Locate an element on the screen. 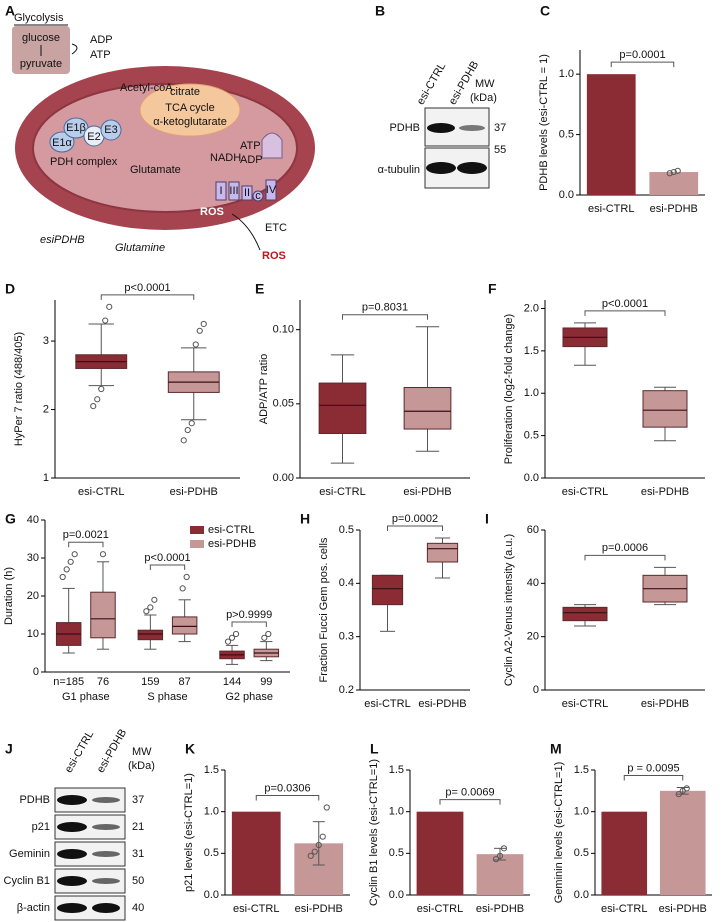  y-axis-label: Proliferation (log2-fold change) is located at coordinates (509, 389).